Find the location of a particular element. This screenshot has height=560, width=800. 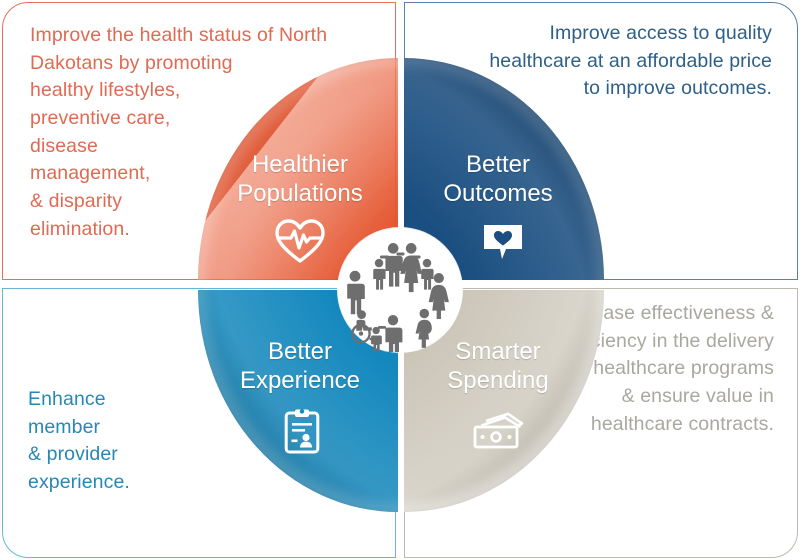

people-group-icon is located at coordinates (400, 290).